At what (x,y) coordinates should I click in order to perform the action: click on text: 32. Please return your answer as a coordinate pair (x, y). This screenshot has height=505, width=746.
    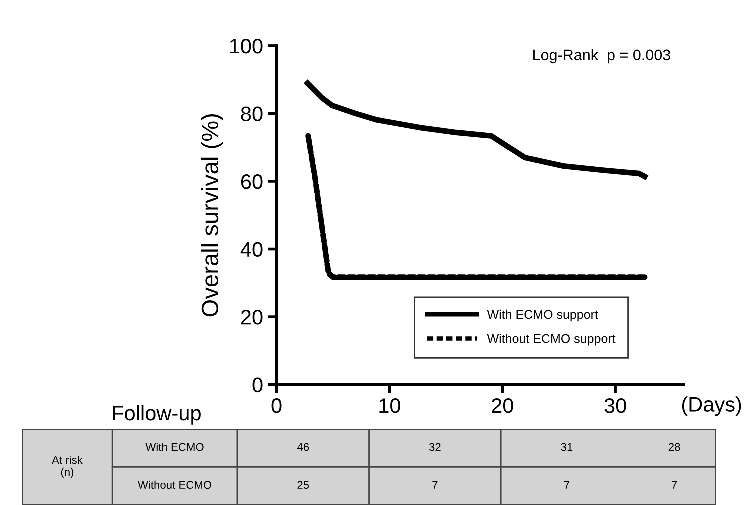
    Looking at the image, I should click on (435, 447).